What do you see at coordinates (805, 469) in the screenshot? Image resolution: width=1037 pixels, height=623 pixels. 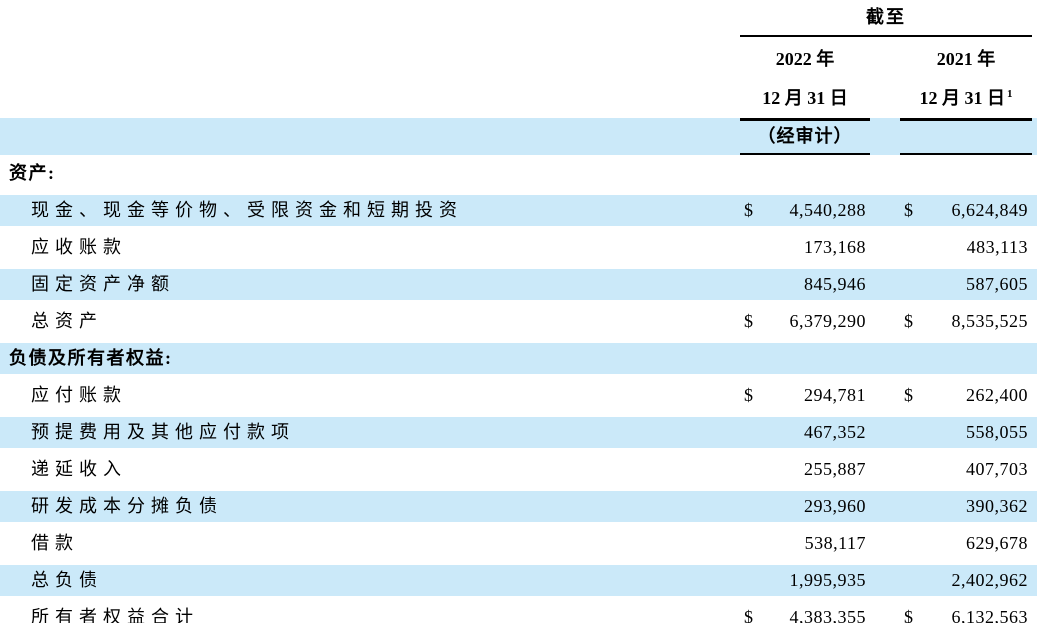 I see `cell-2022: 255,887` at bounding box center [805, 469].